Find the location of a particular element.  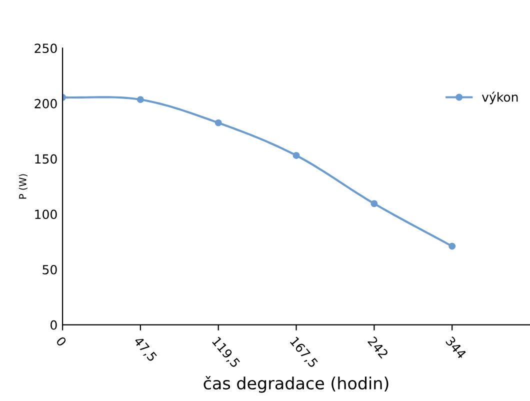

y-tick-label: 50 is located at coordinates (49, 269).